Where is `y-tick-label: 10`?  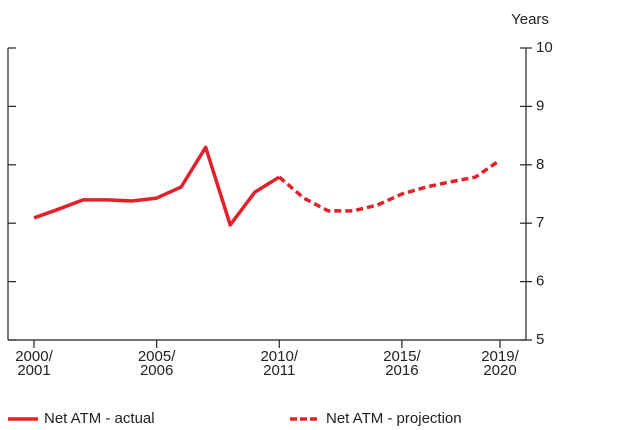
y-tick-label: 10 is located at coordinates (544, 47).